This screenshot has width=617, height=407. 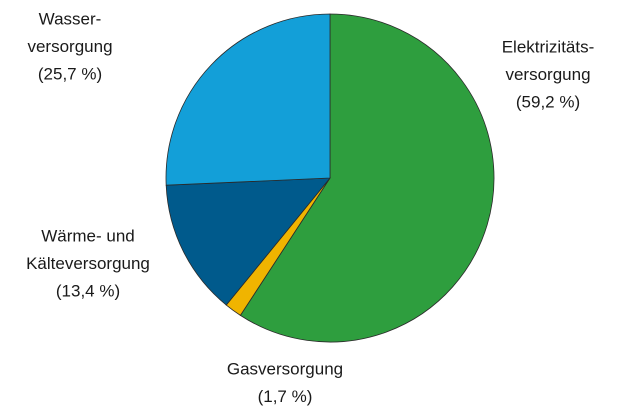 What do you see at coordinates (88, 263) in the screenshot?
I see `slice-label: Kälteversorgung` at bounding box center [88, 263].